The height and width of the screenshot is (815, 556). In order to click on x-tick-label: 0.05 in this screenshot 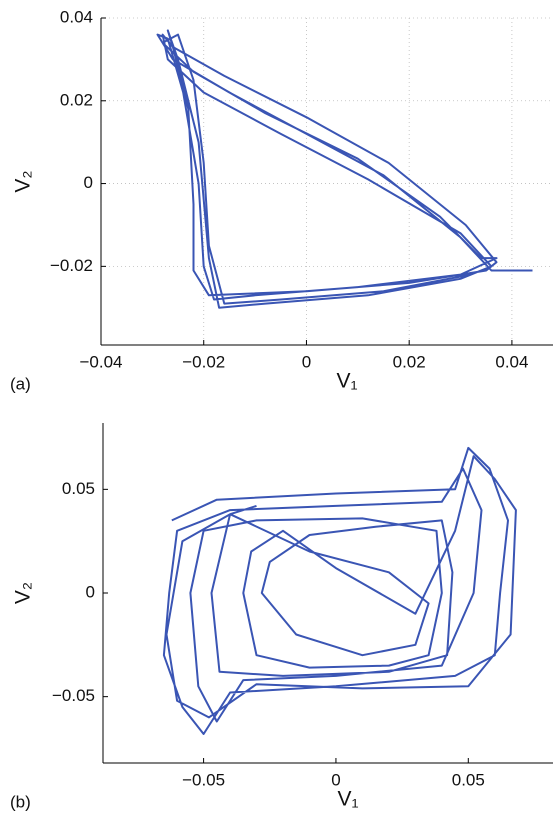, I will do `click(468, 779)`.